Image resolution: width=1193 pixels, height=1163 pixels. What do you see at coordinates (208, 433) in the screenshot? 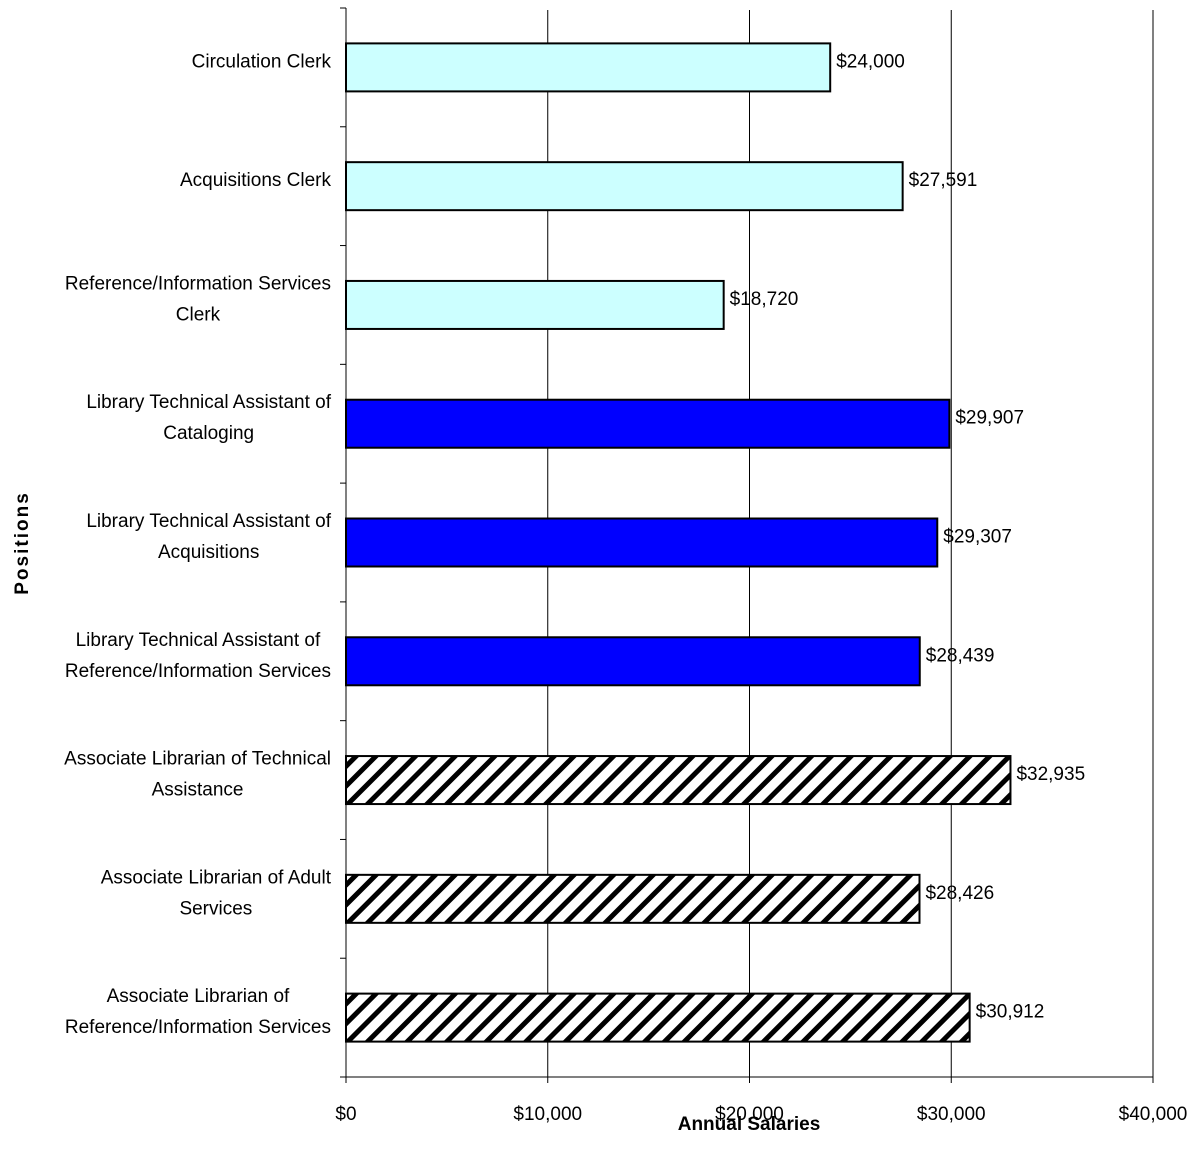
I see `category-label-line: Cataloging` at bounding box center [208, 433].